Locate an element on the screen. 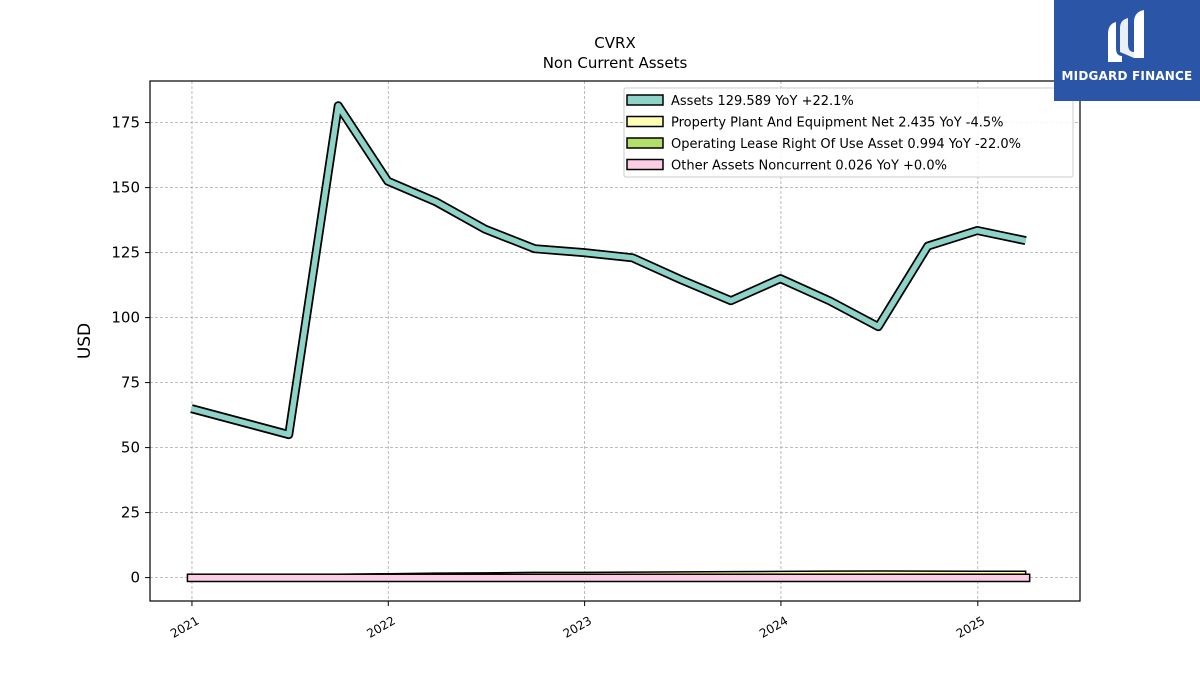  y-tick-label: 0 is located at coordinates (135, 578).